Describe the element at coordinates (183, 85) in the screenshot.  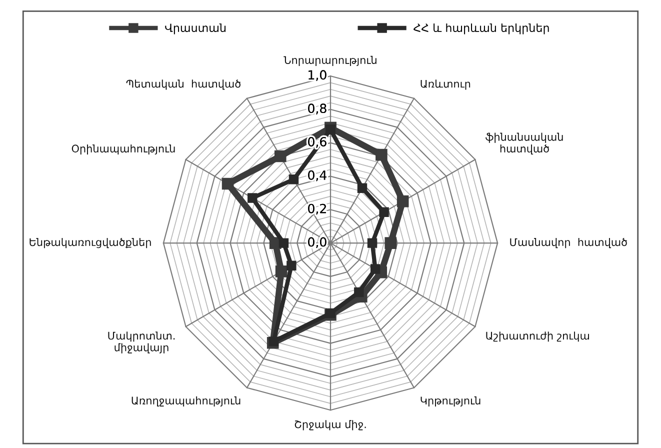
I see `spoke-label: Պետական հատված` at that location.